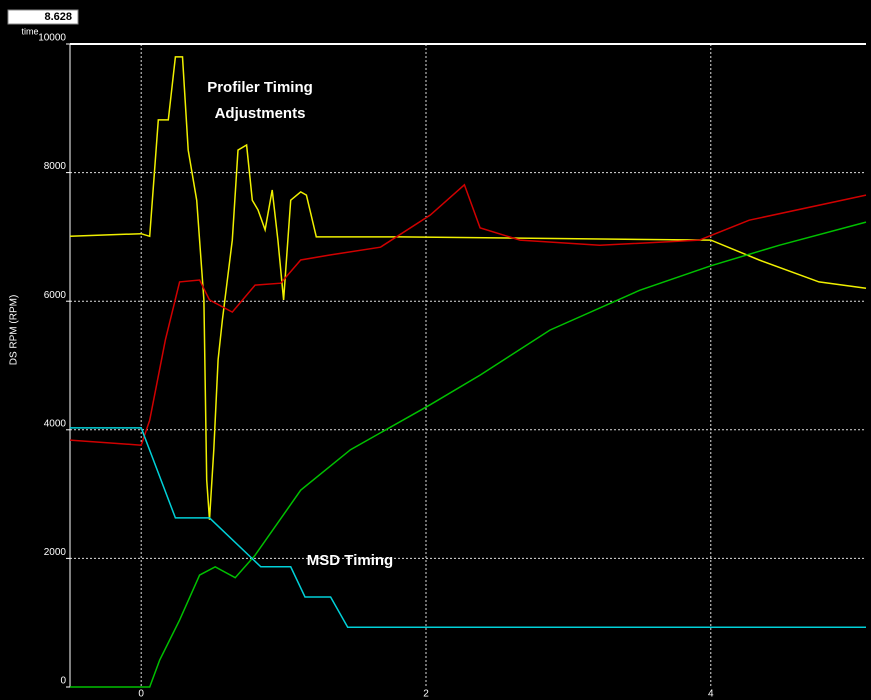 The image size is (871, 700). What do you see at coordinates (55, 166) in the screenshot?
I see `y-tick-label: 8000` at bounding box center [55, 166].